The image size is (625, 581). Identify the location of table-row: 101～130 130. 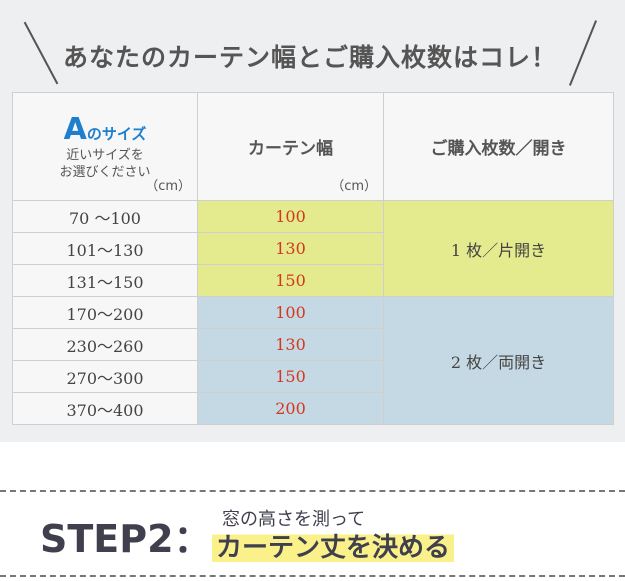
(313, 248).